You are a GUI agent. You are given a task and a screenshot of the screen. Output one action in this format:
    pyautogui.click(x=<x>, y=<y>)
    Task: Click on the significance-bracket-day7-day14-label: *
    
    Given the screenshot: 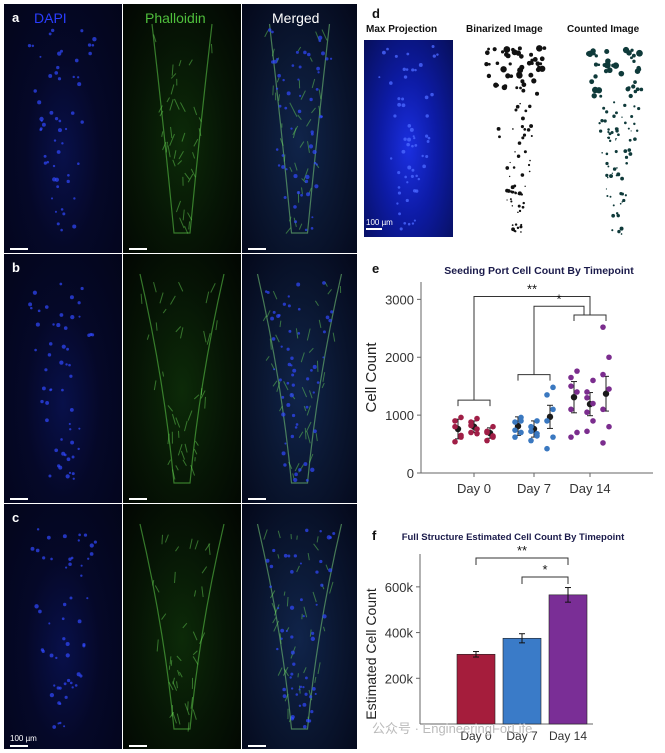 What is the action you would take?
    pyautogui.click(x=544, y=569)
    